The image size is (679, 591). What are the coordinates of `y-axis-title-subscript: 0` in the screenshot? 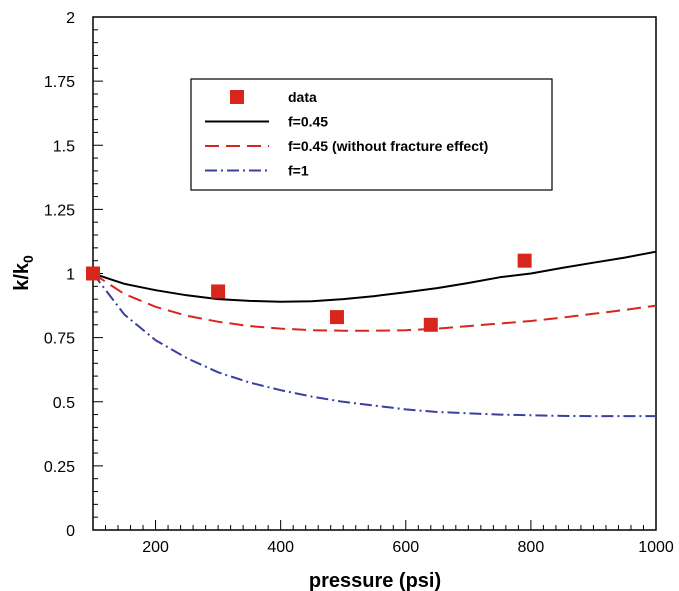 It's located at (28, 259).